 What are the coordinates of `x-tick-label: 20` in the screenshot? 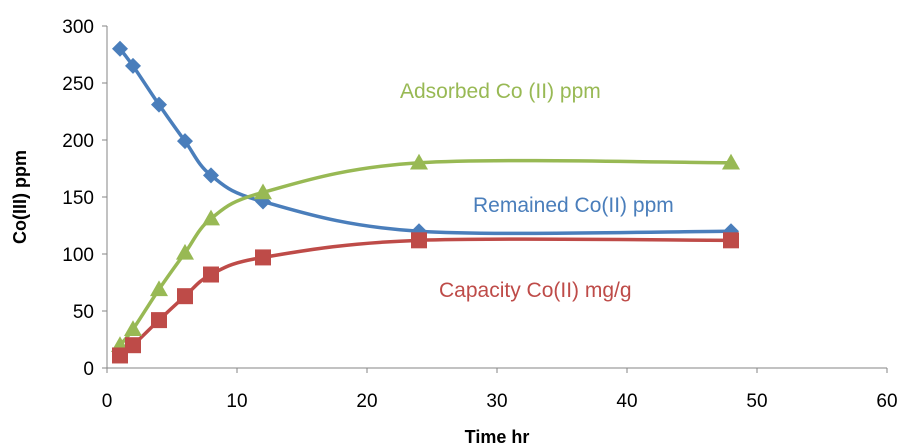 It's located at (366, 401).